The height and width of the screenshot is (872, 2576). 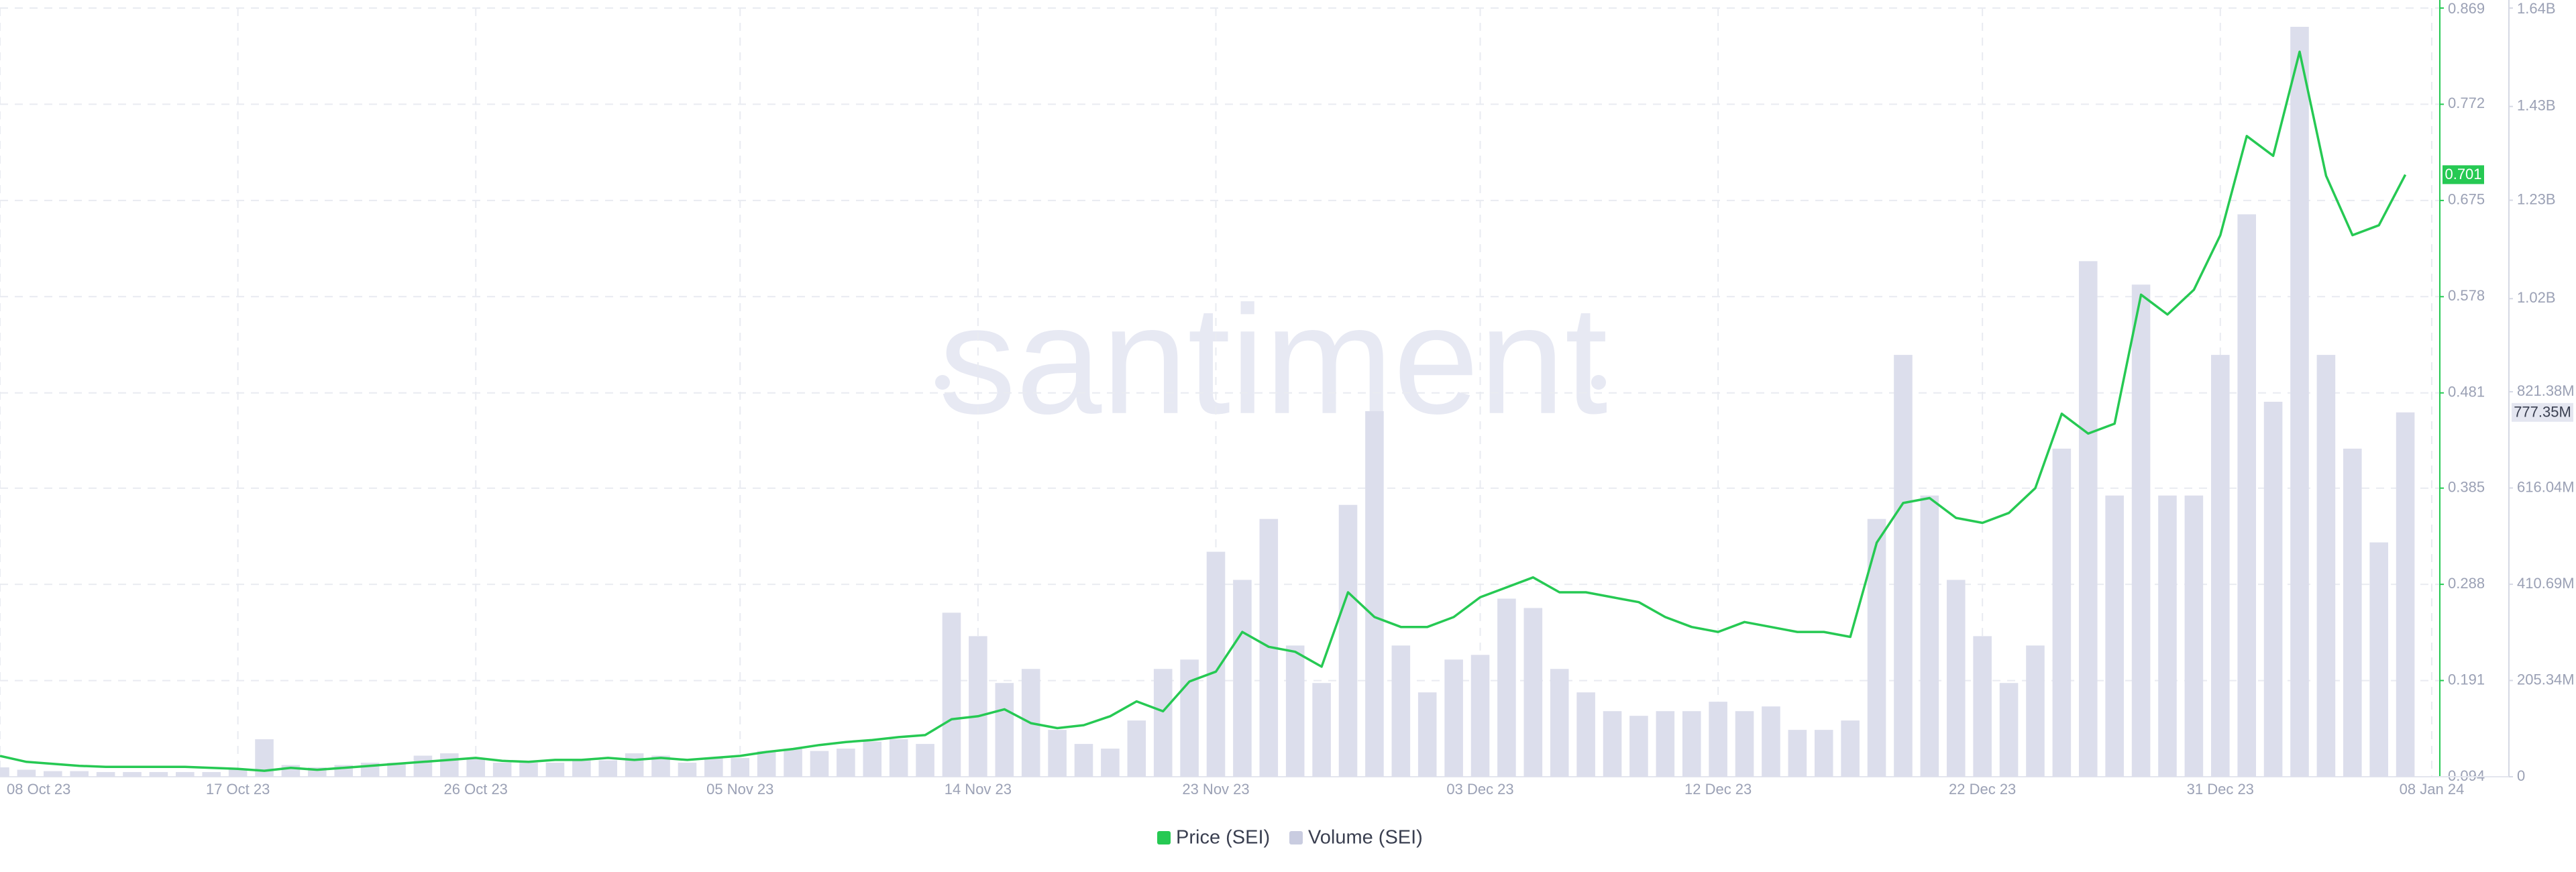 What do you see at coordinates (38, 790) in the screenshot?
I see `x-tick-label: 08 Oct 23` at bounding box center [38, 790].